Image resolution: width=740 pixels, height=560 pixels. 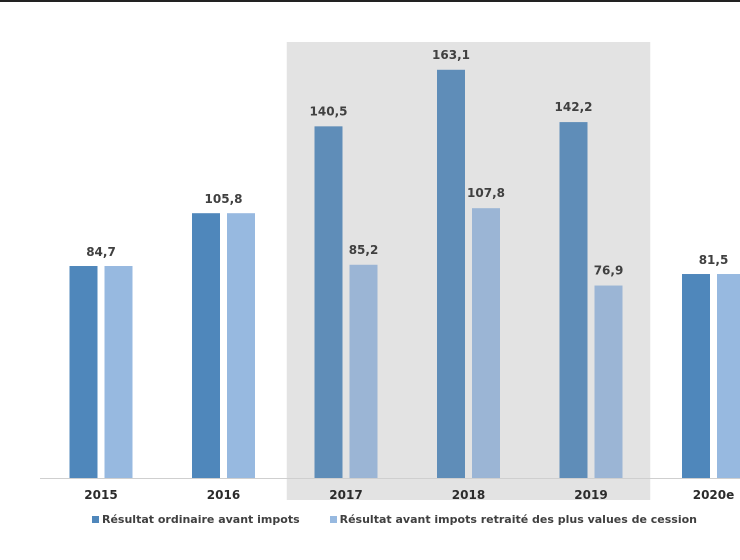 What do you see at coordinates (201, 519) in the screenshot?
I see `legend-label-series-1: Résultat ordinaire avant impots` at bounding box center [201, 519].